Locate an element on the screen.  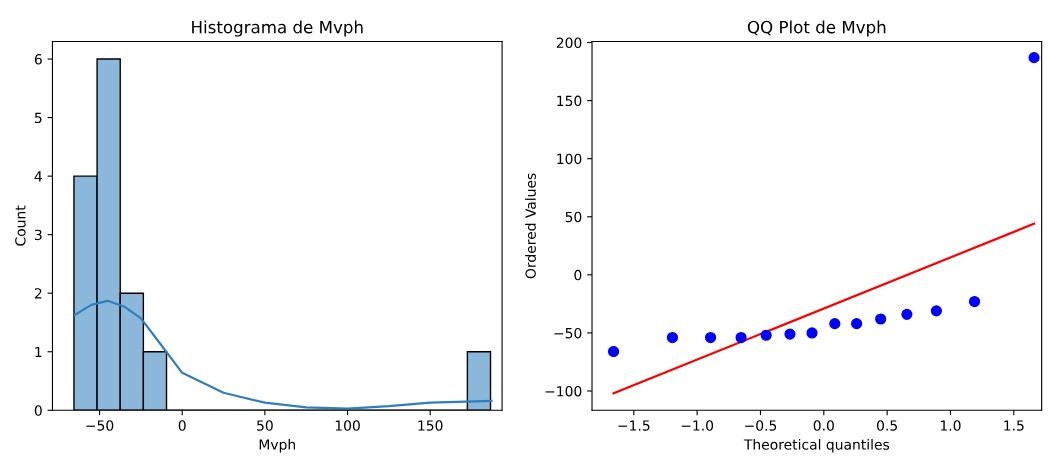
x-axis-title: Theoretical quantiles is located at coordinates (816, 446).